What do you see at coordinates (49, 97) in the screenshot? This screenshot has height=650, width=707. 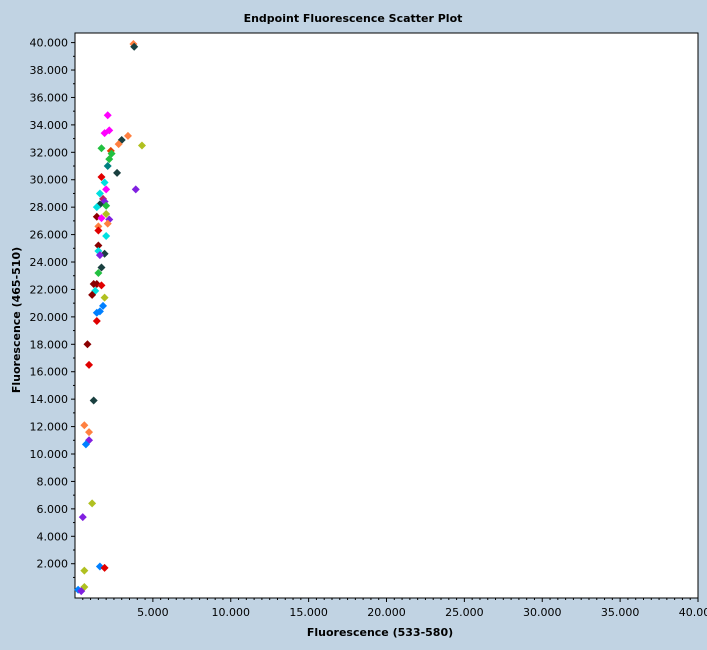 I see `y-tick-label: 36.000` at bounding box center [49, 97].